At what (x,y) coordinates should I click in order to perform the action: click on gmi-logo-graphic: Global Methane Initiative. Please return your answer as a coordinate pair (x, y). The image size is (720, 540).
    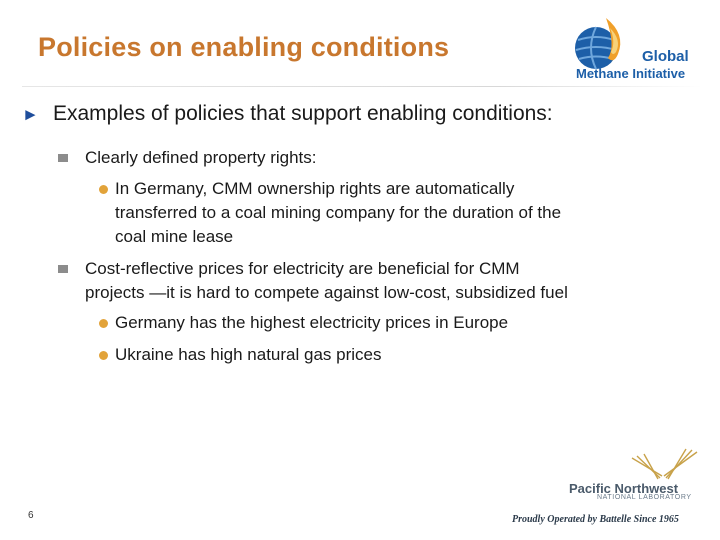
    Looking at the image, I should click on (632, 49).